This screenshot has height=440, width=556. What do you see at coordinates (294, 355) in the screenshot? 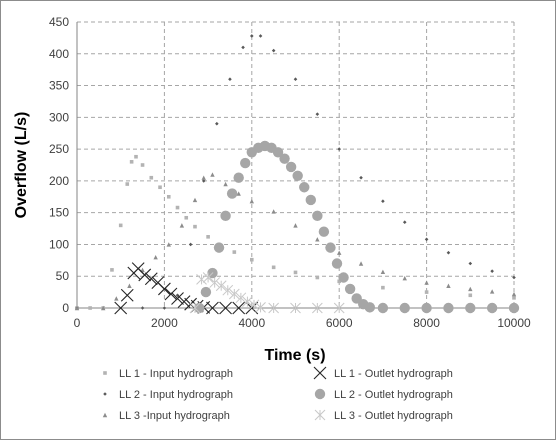
I see `x-axis-title: Time (s)` at bounding box center [294, 355].